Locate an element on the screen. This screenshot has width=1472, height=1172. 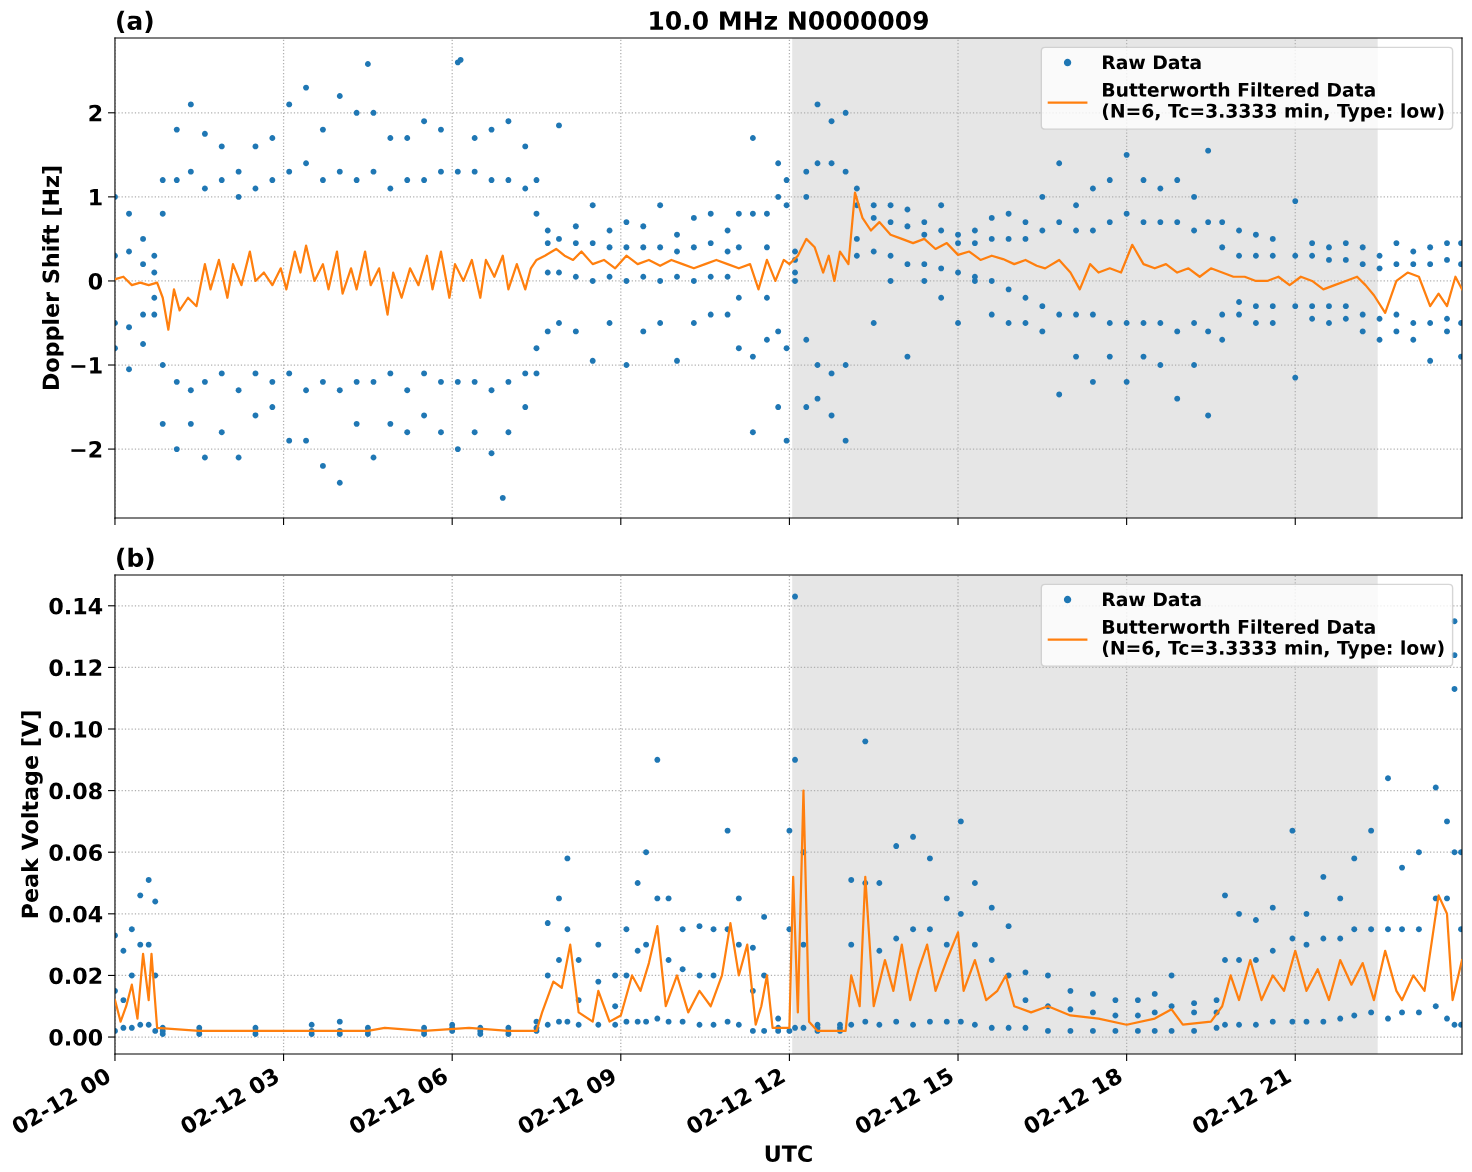
text: (b) is located at coordinates (135, 558).